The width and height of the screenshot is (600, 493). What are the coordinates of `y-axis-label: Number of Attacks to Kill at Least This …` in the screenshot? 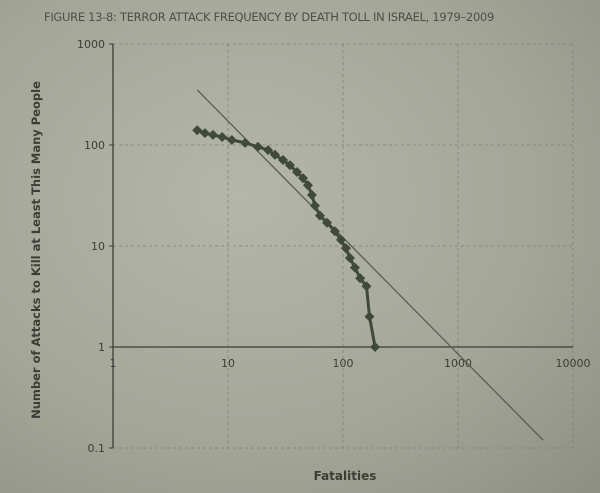 It's located at (36, 250).